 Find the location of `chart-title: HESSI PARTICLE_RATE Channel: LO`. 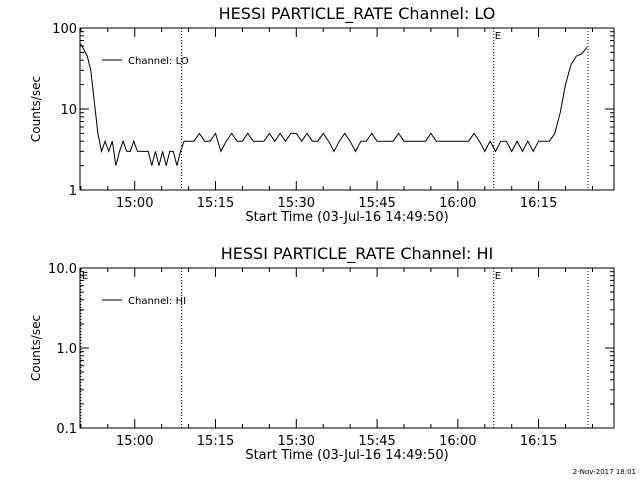

chart-title: HESSI PARTICLE_RATE Channel: LO is located at coordinates (357, 14).